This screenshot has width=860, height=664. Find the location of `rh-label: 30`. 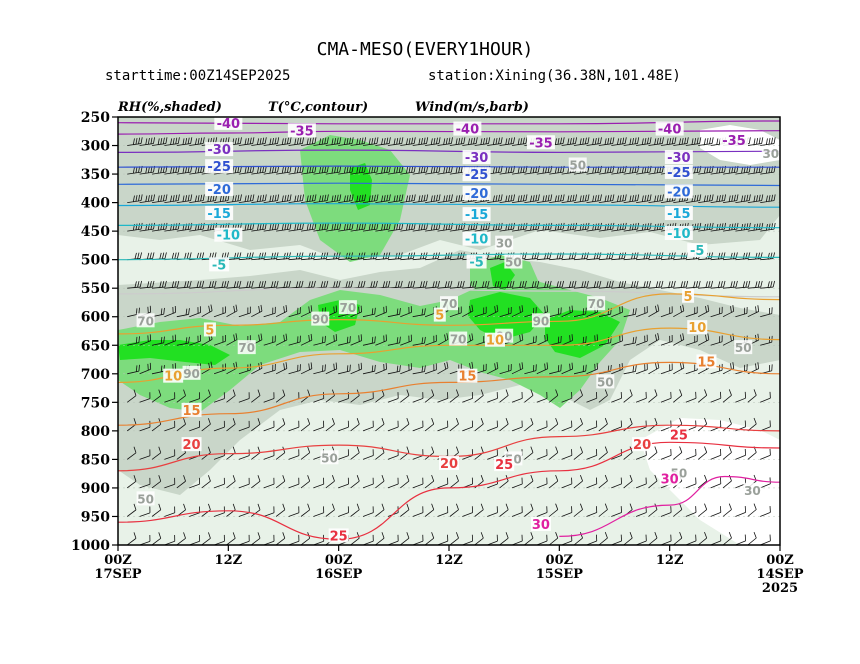

rh-label: 30 is located at coordinates (770, 154).